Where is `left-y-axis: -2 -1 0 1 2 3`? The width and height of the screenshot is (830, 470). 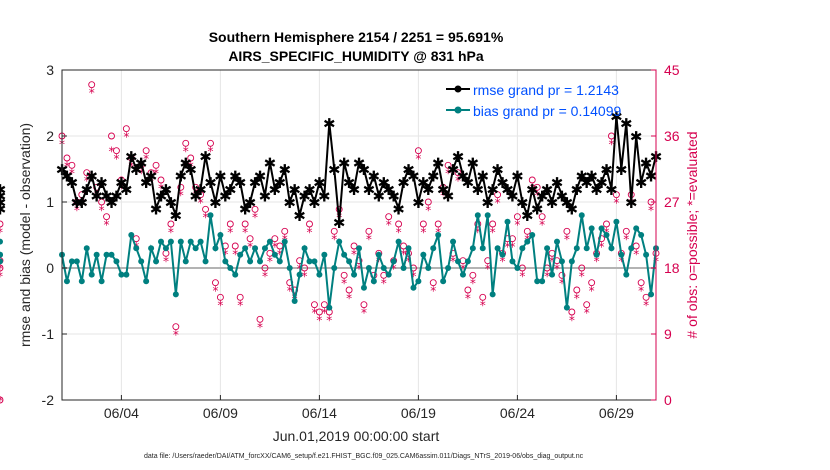 left-y-axis: -2 -1 0 1 2 3 is located at coordinates (54, 235).